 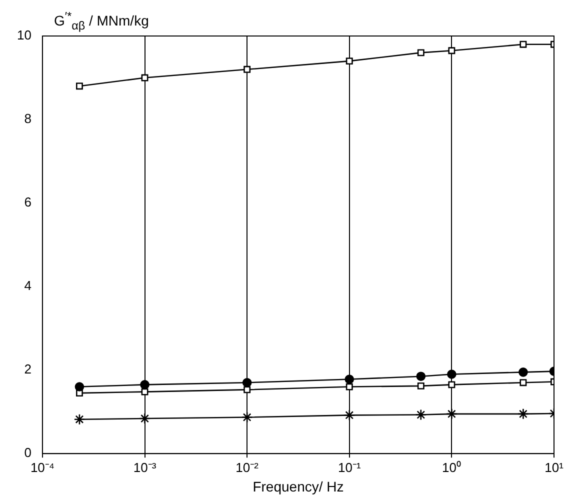 What do you see at coordinates (350, 467) in the screenshot?
I see `x-tick-label: 10⁻¹` at bounding box center [350, 467].